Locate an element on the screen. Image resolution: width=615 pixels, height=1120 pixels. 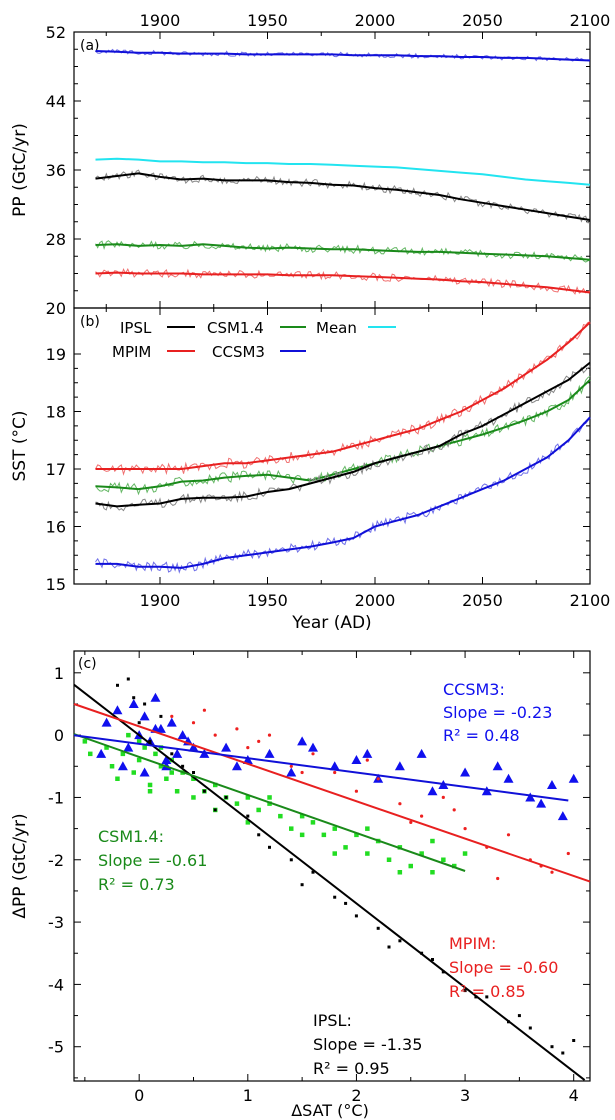
x-tick-label: 2100 is located at coordinates (590, 20).